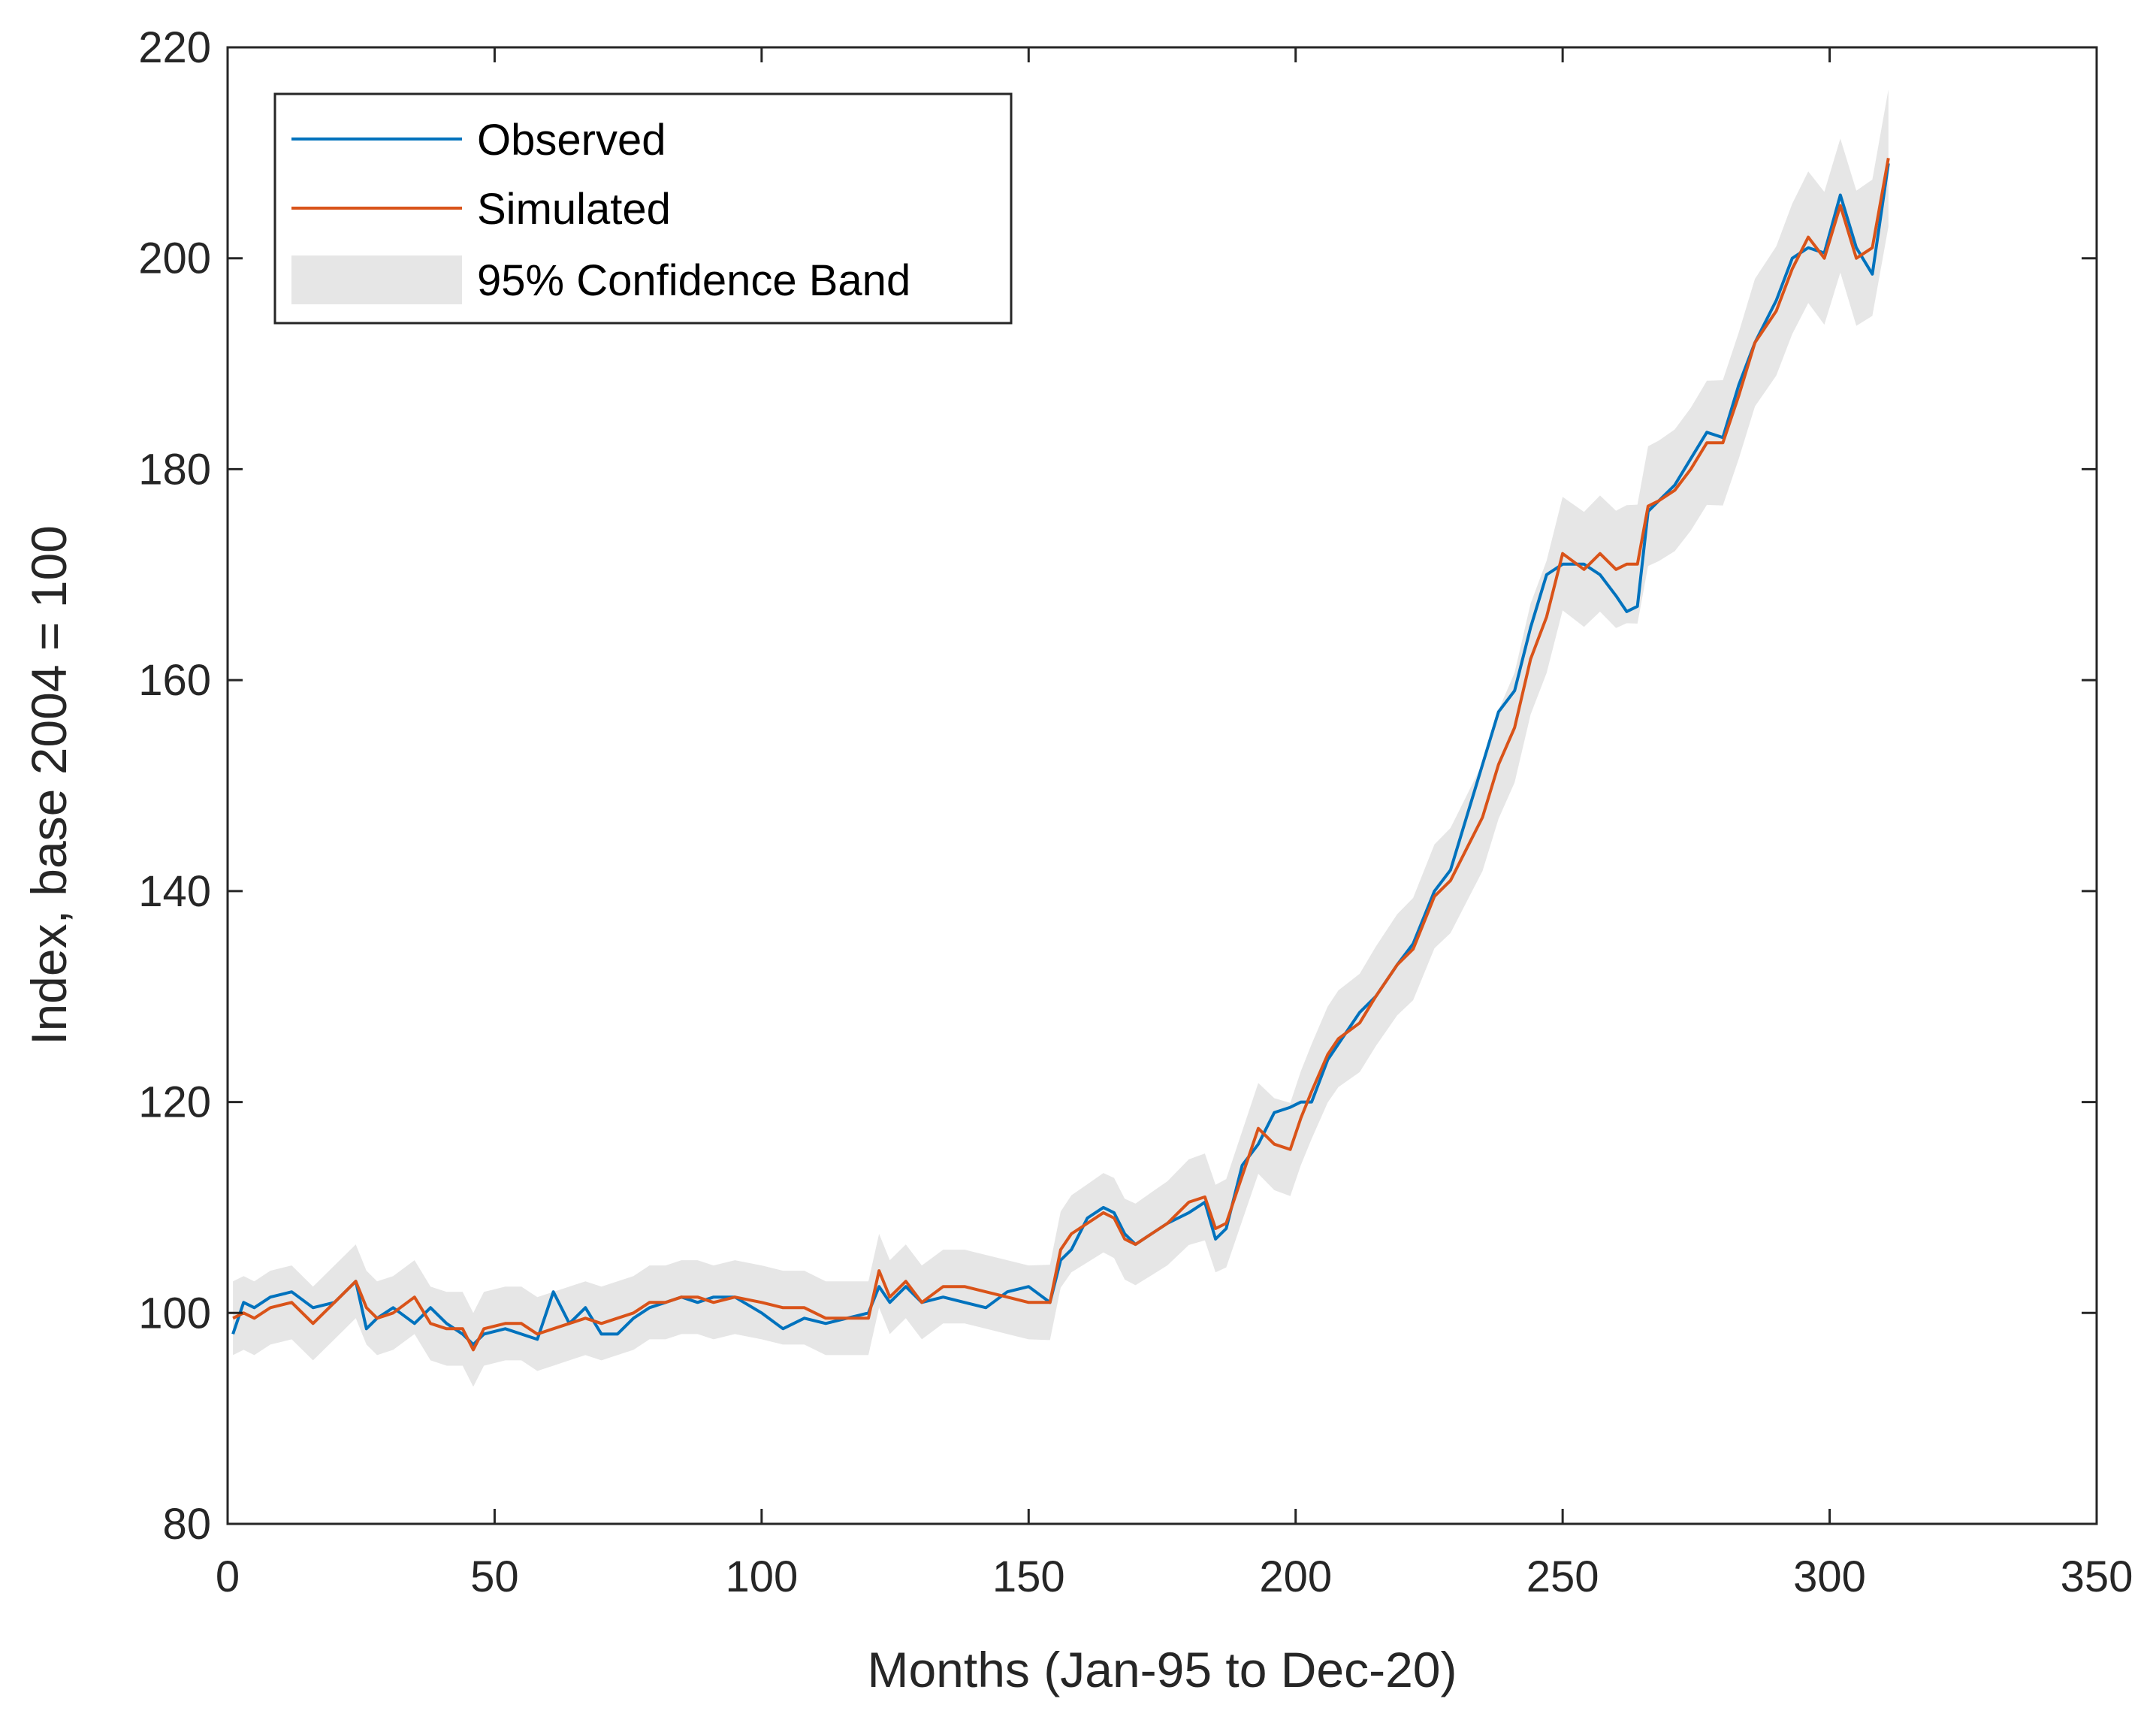 The width and height of the screenshot is (2156, 1726). I want to click on legend: Observed Simulated 95% Confidence Band, so click(643, 208).